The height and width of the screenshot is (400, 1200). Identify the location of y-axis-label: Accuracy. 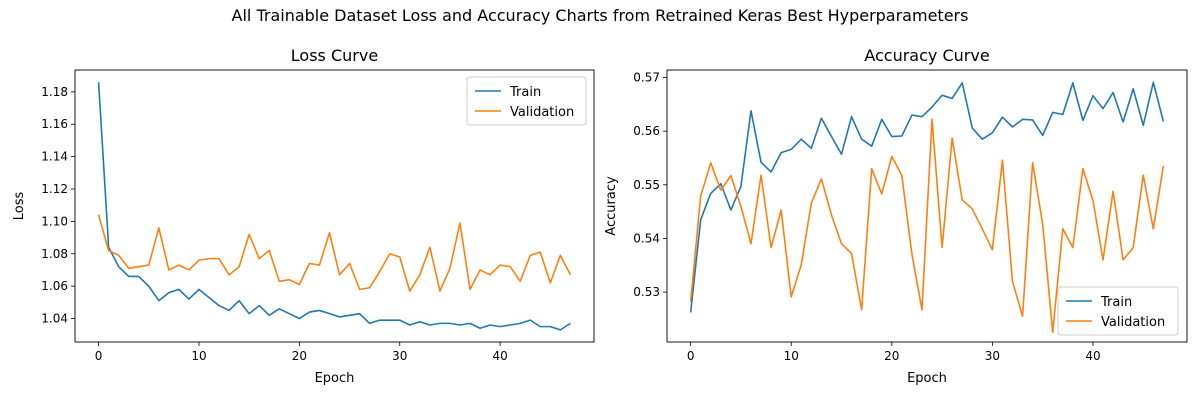
(611, 206).